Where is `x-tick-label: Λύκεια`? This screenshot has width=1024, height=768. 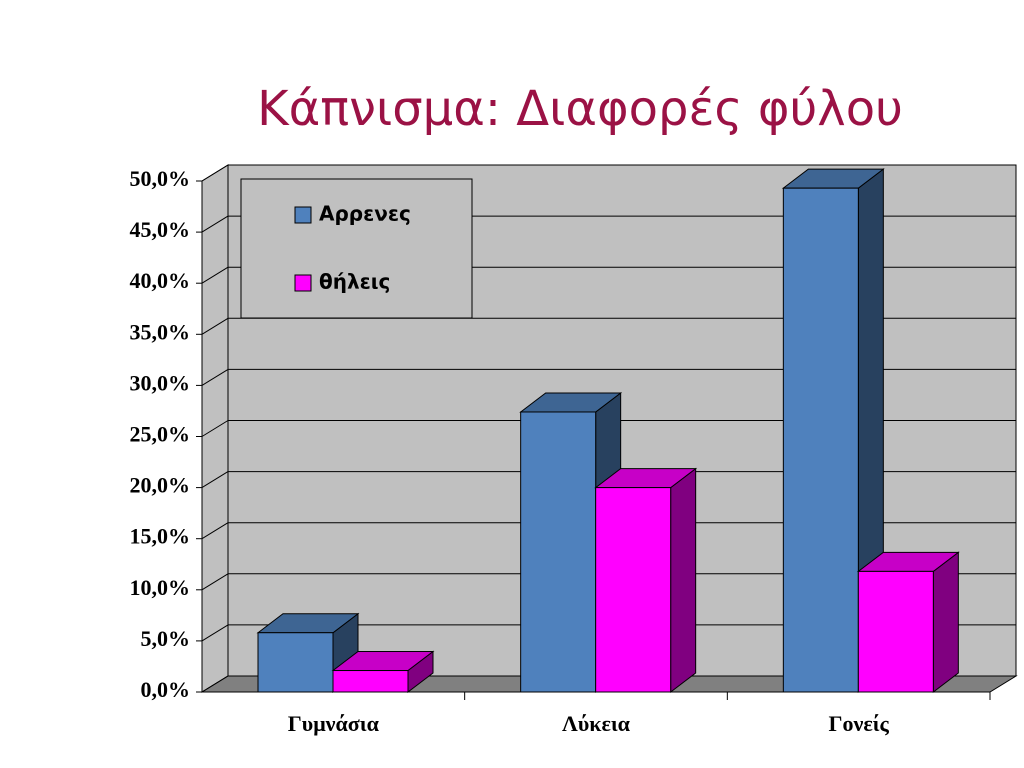 x-tick-label: Λύκεια is located at coordinates (596, 723).